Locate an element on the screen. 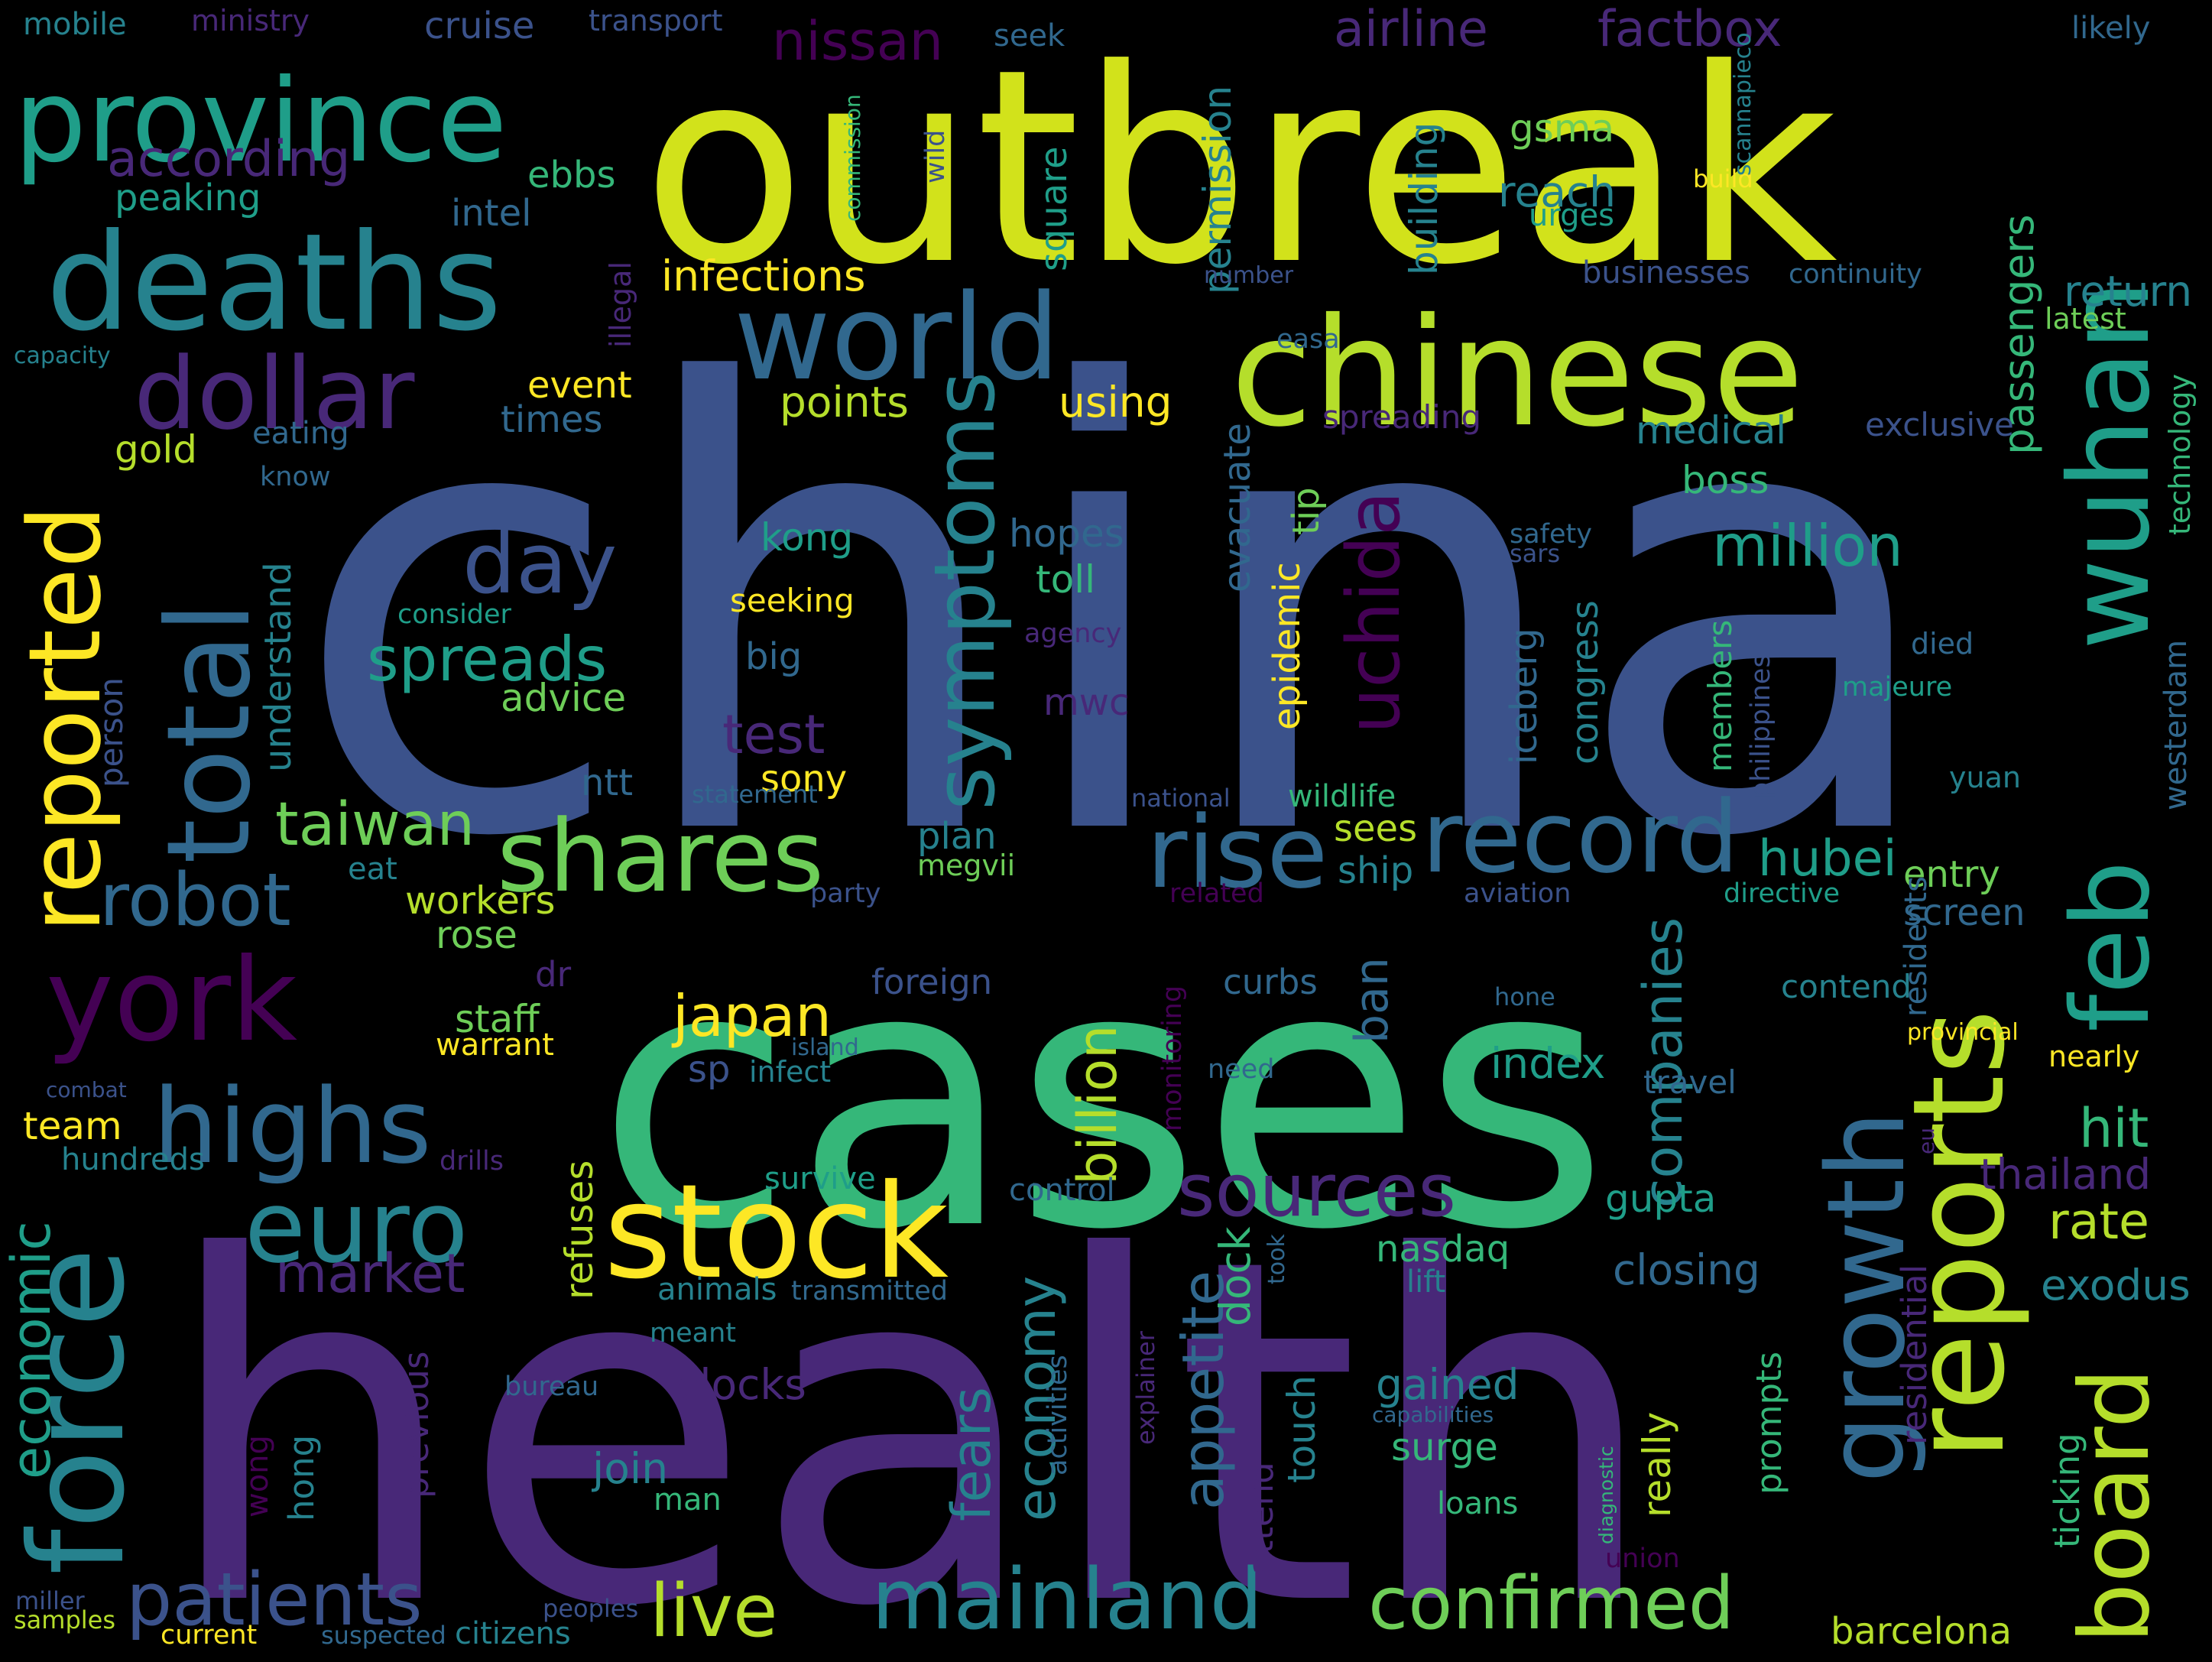  word-outbreak: outbreak is located at coordinates (1239, 167).